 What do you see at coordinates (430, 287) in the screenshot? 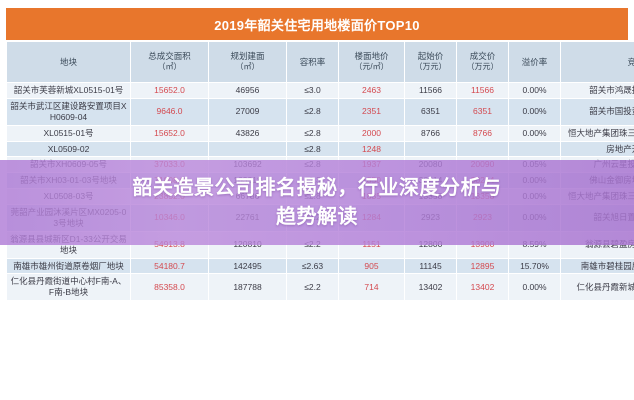
I see `cell-start-price: 13402` at bounding box center [430, 287].